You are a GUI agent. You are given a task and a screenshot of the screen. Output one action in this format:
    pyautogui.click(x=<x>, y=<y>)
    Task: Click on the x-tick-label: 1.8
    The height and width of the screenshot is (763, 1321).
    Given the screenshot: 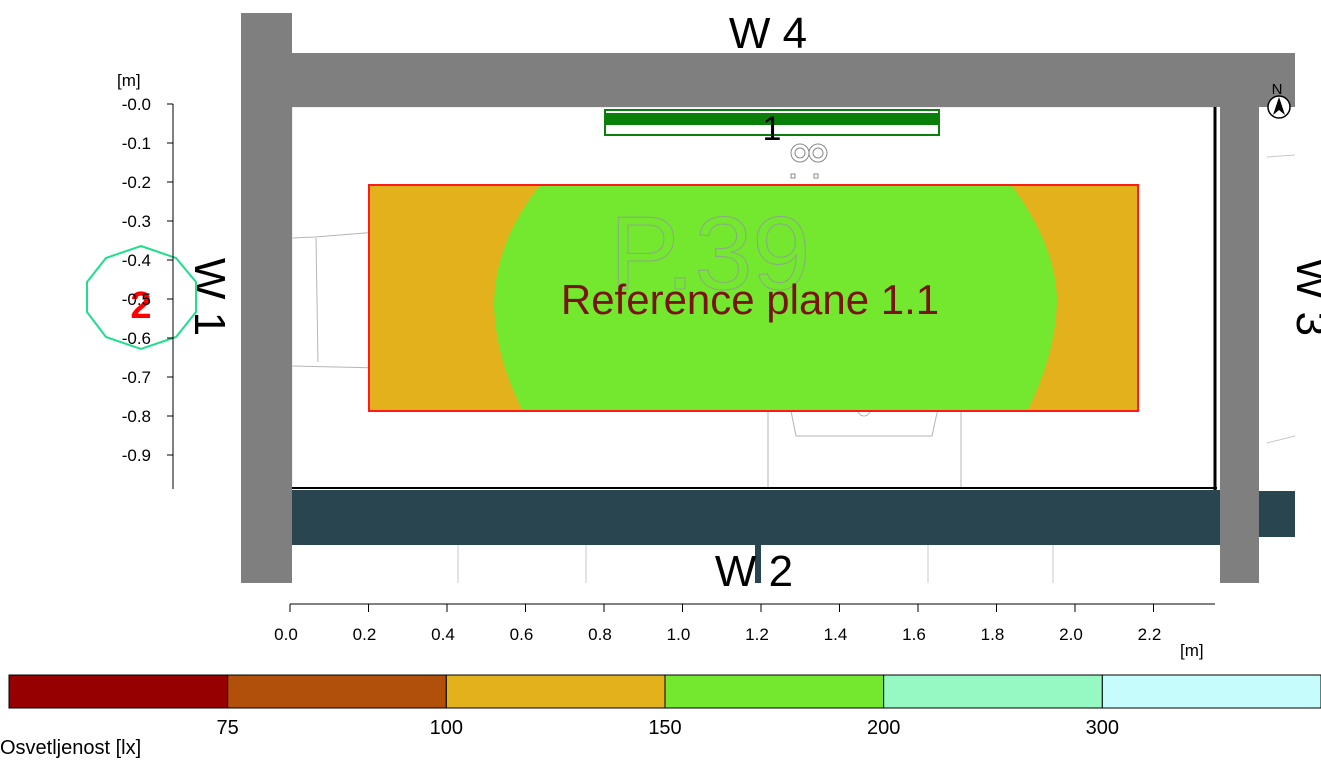 What is the action you would take?
    pyautogui.click(x=993, y=634)
    